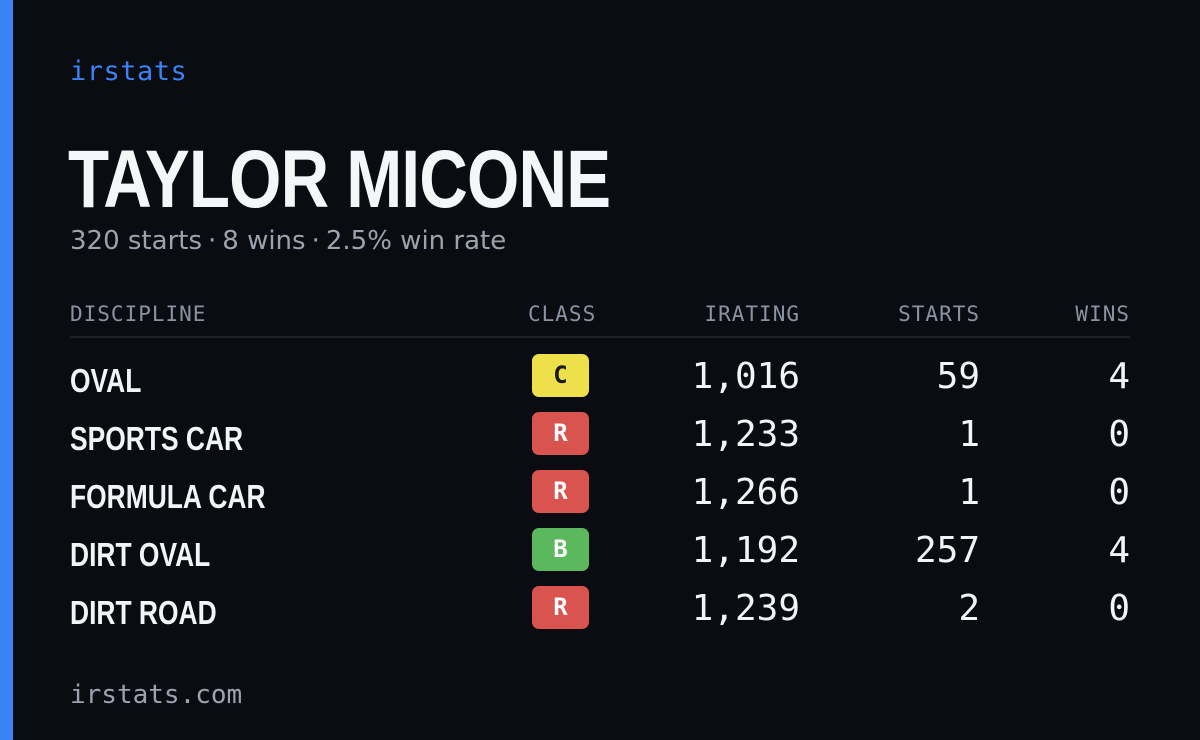 The height and width of the screenshot is (740, 1200). What do you see at coordinates (106, 380) in the screenshot?
I see `discipline-name: OVAL` at bounding box center [106, 380].